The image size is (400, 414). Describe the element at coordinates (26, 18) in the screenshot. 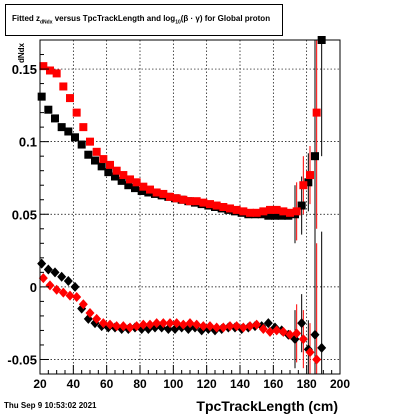

I see `title-prefix: Fitted z` at that location.